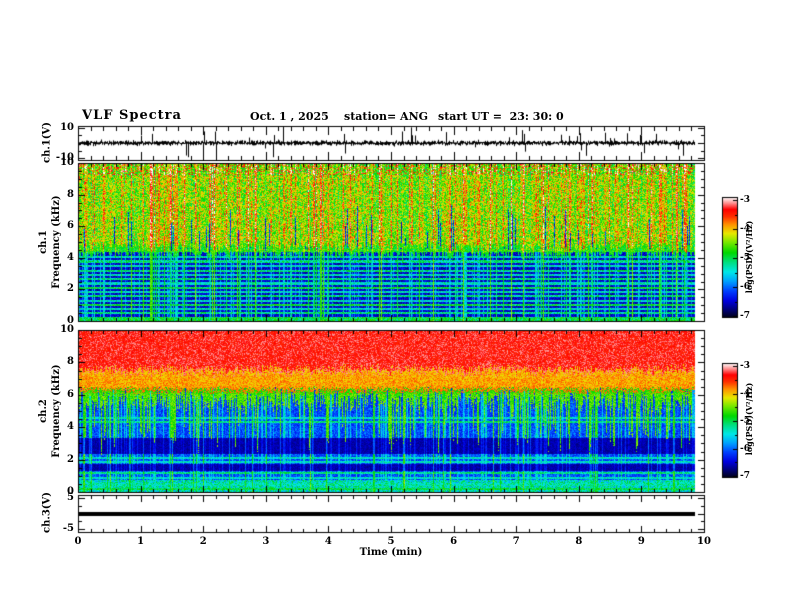 The image size is (792, 612). What do you see at coordinates (745, 287) in the screenshot?
I see `colorbar1-tick: -6` at bounding box center [745, 287].